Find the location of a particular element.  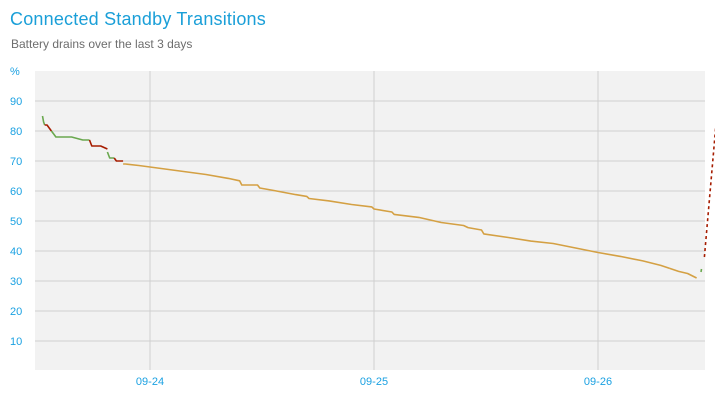

x-tick-label: 09-25 is located at coordinates (374, 382).